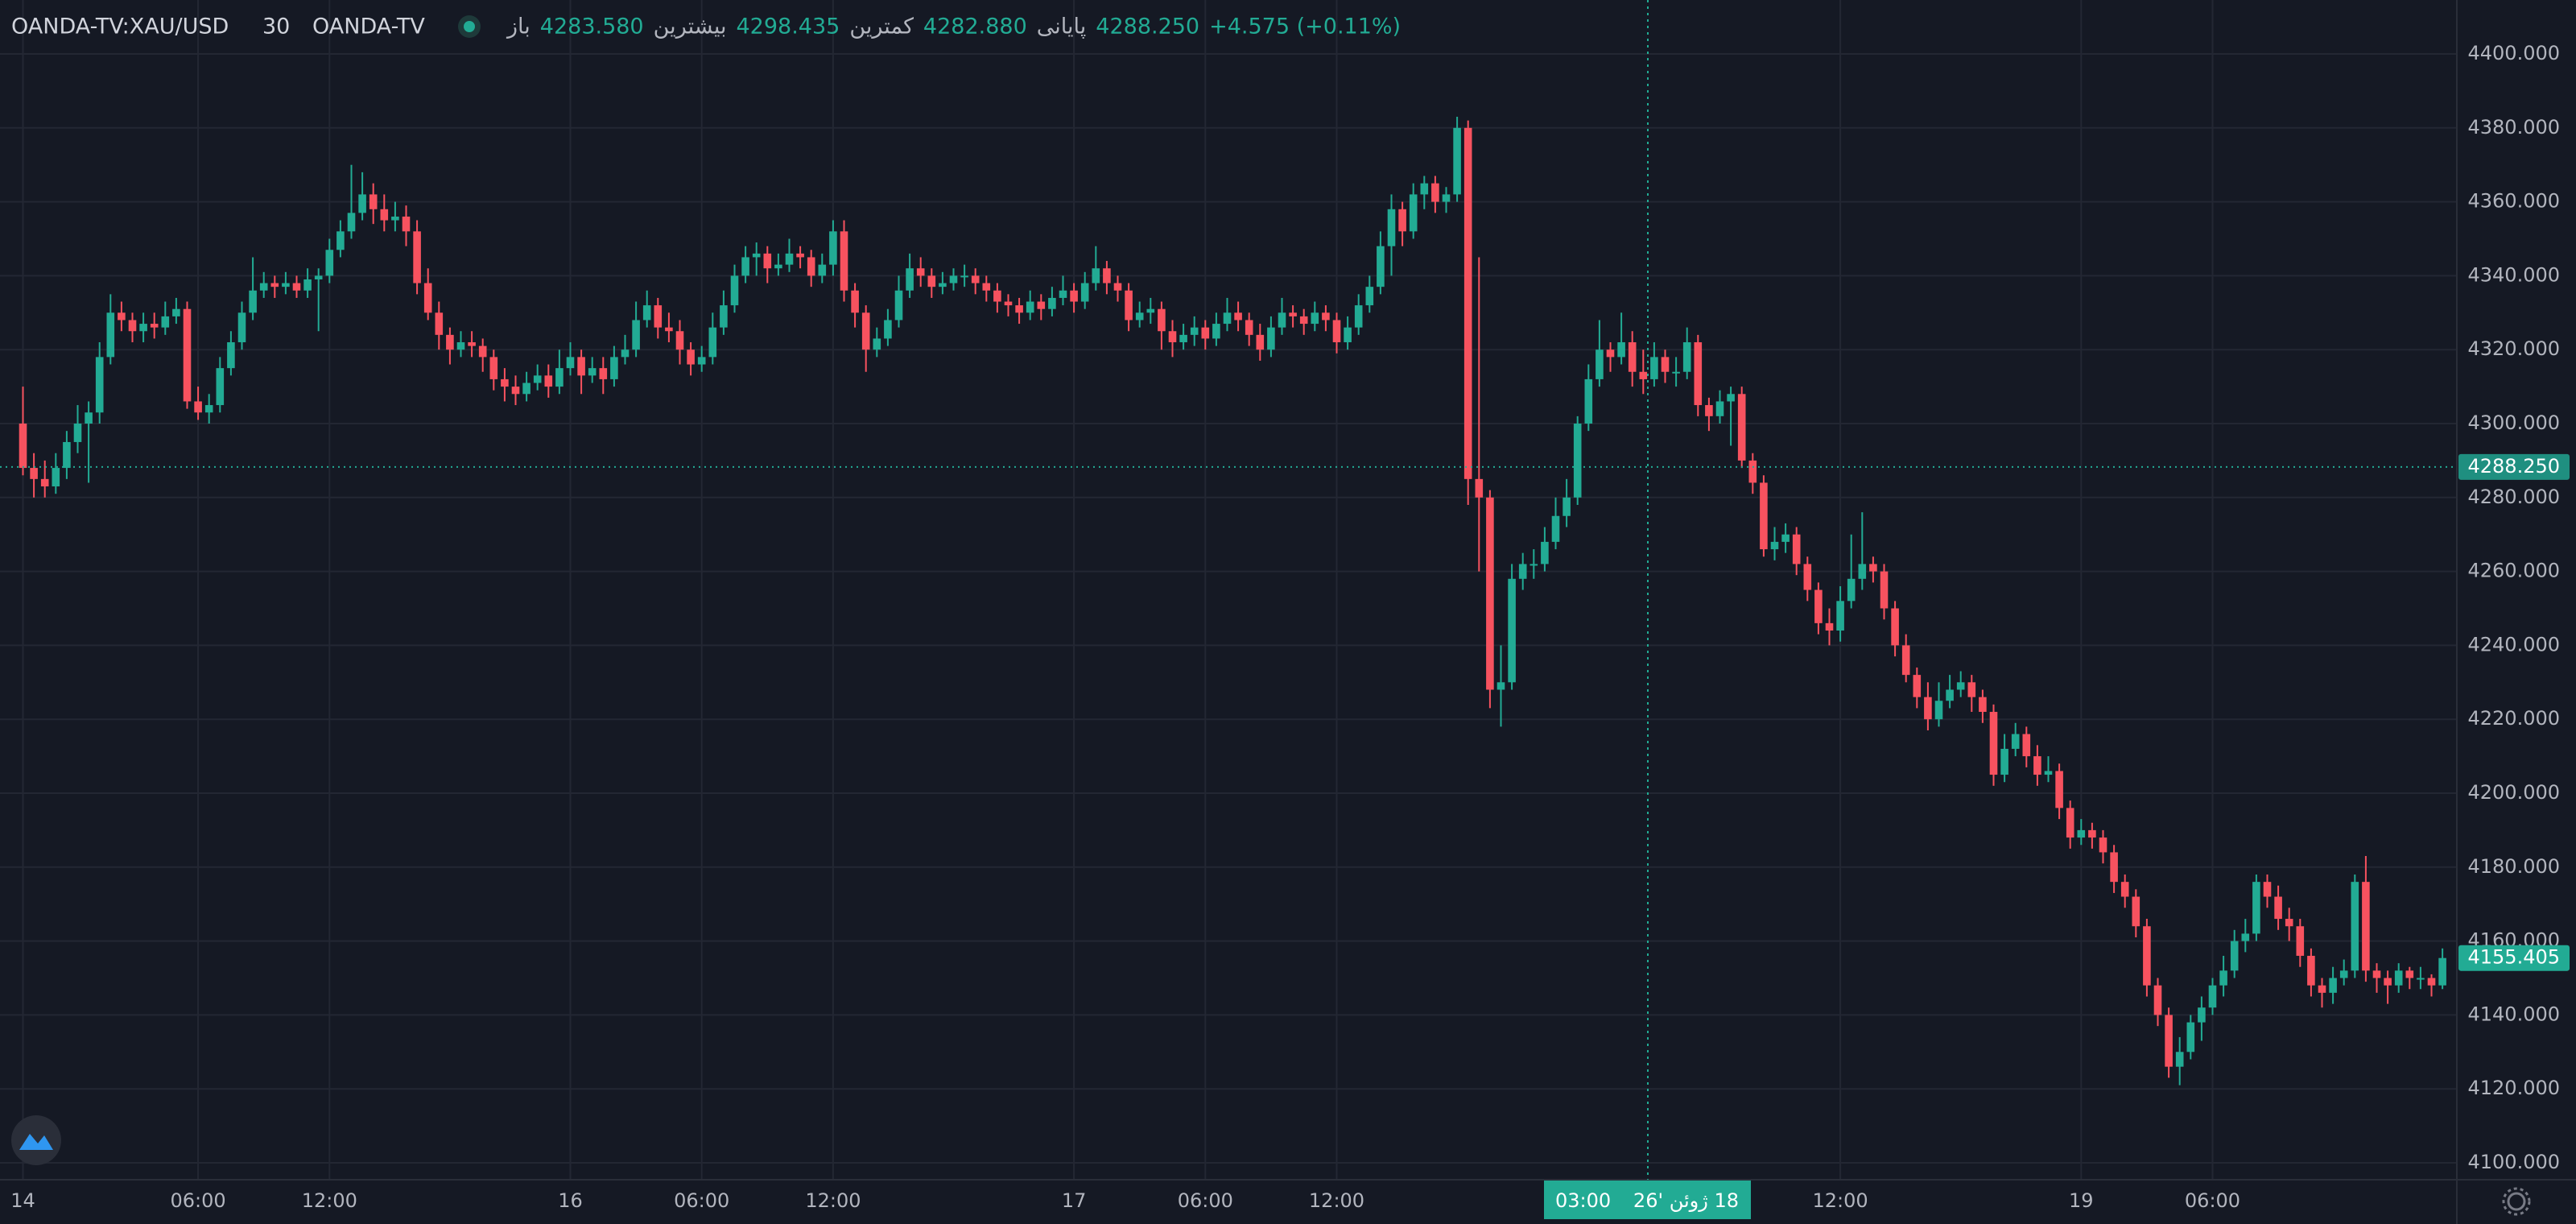  I want to click on logo-icon, so click(36, 1142).